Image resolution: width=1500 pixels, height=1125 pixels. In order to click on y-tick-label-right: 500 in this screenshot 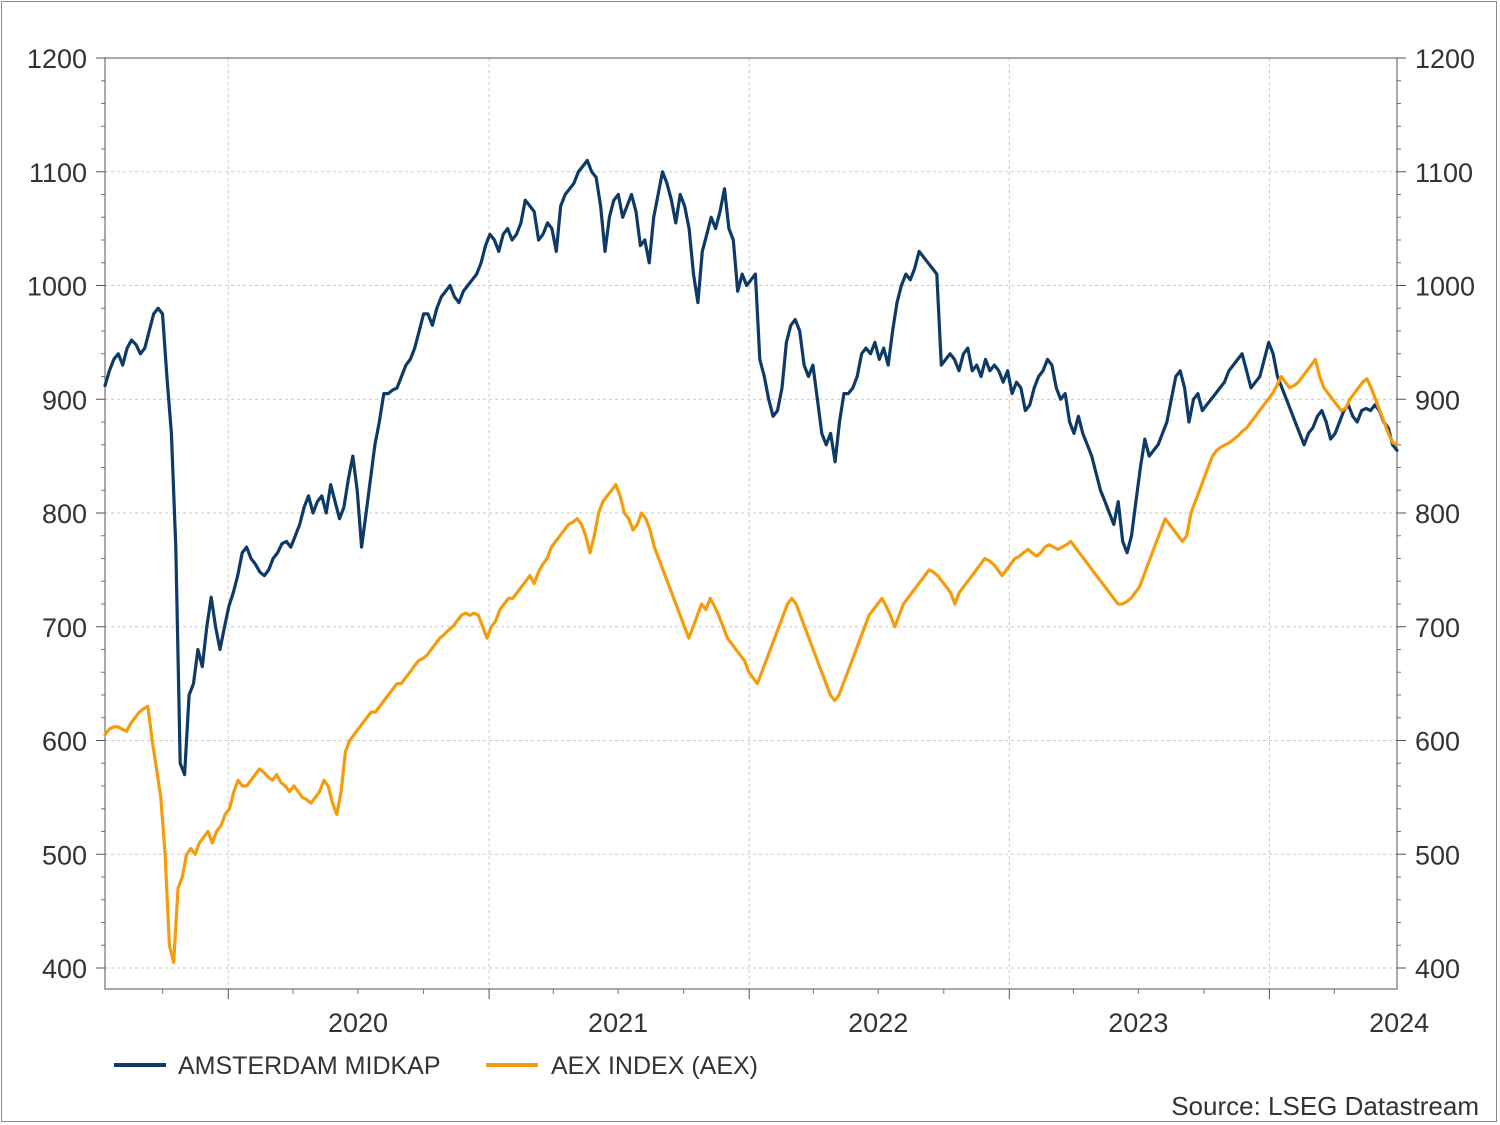, I will do `click(1437, 855)`.